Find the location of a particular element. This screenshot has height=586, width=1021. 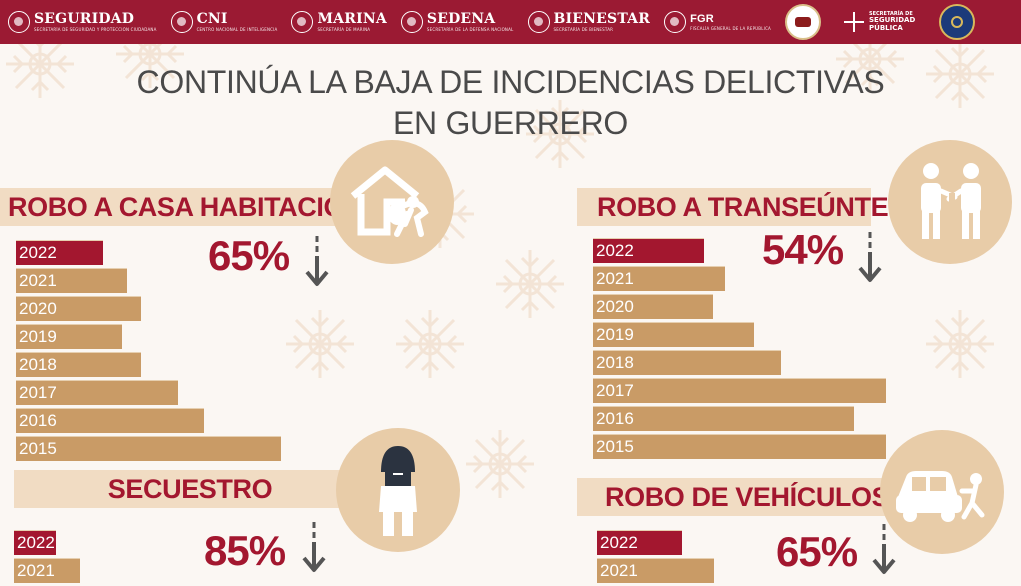

secretariat-line1: SECRETARÍA DE is located at coordinates (891, 14).